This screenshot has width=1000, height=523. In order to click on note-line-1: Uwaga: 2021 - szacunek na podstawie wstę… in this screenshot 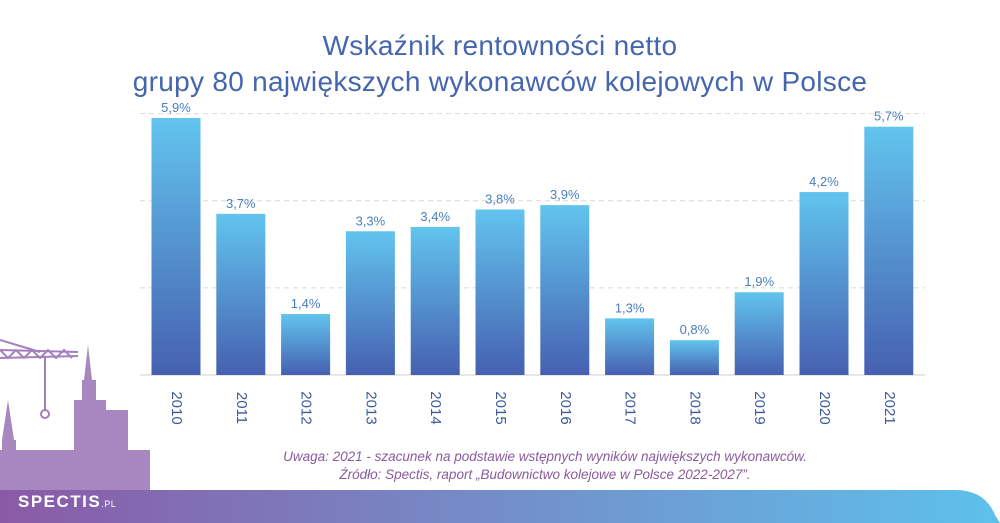, I will do `click(545, 456)`.